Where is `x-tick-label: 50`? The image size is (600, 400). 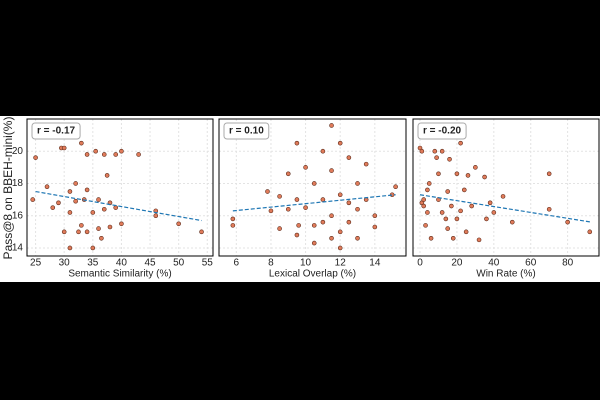
x-tick-label: 50 is located at coordinates (179, 263).